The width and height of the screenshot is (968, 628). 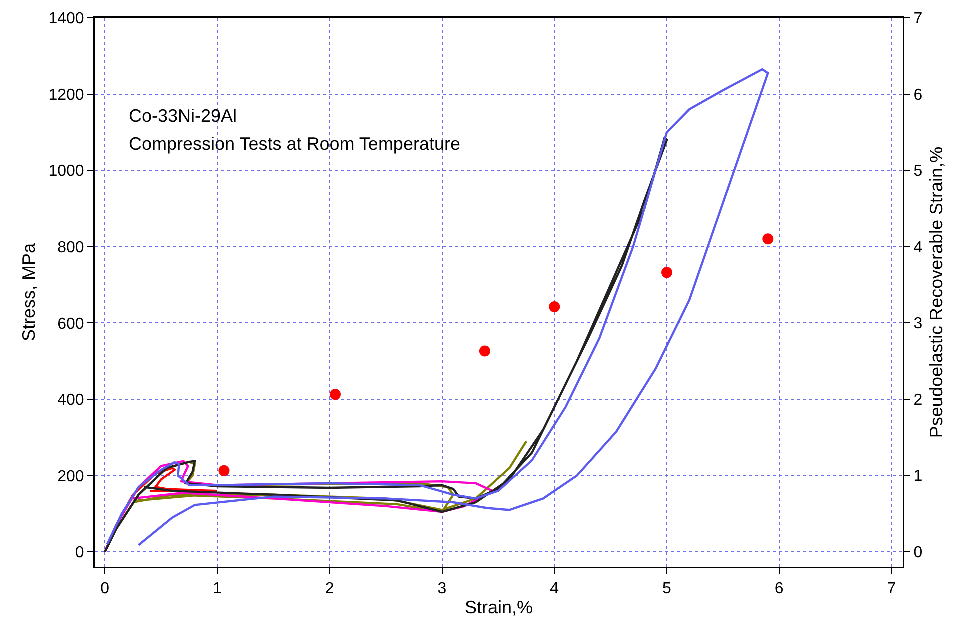 I want to click on y2-tick-label: 4, so click(x=918, y=247).